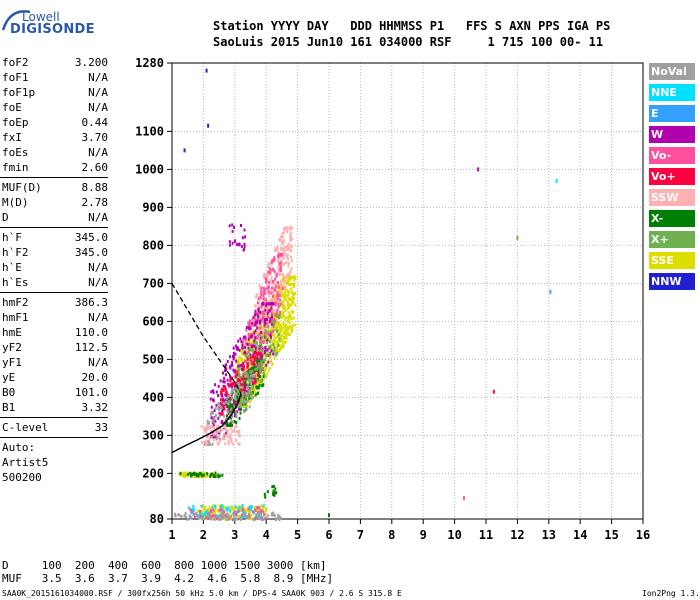  Describe the element at coordinates (149, 131) in the screenshot. I see `y-tick-label: 1100` at that location.